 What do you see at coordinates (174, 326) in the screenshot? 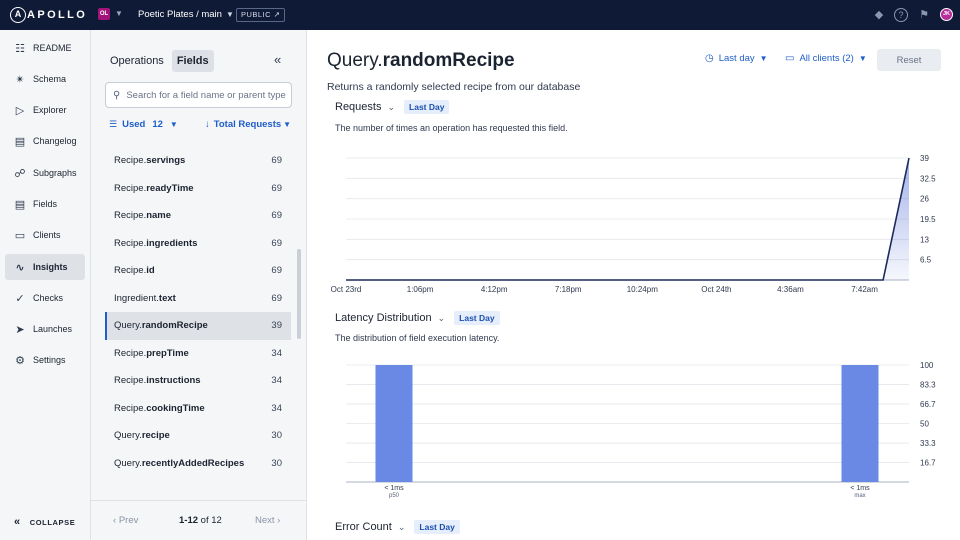
I see `field-name: randomRecipe` at bounding box center [174, 326].